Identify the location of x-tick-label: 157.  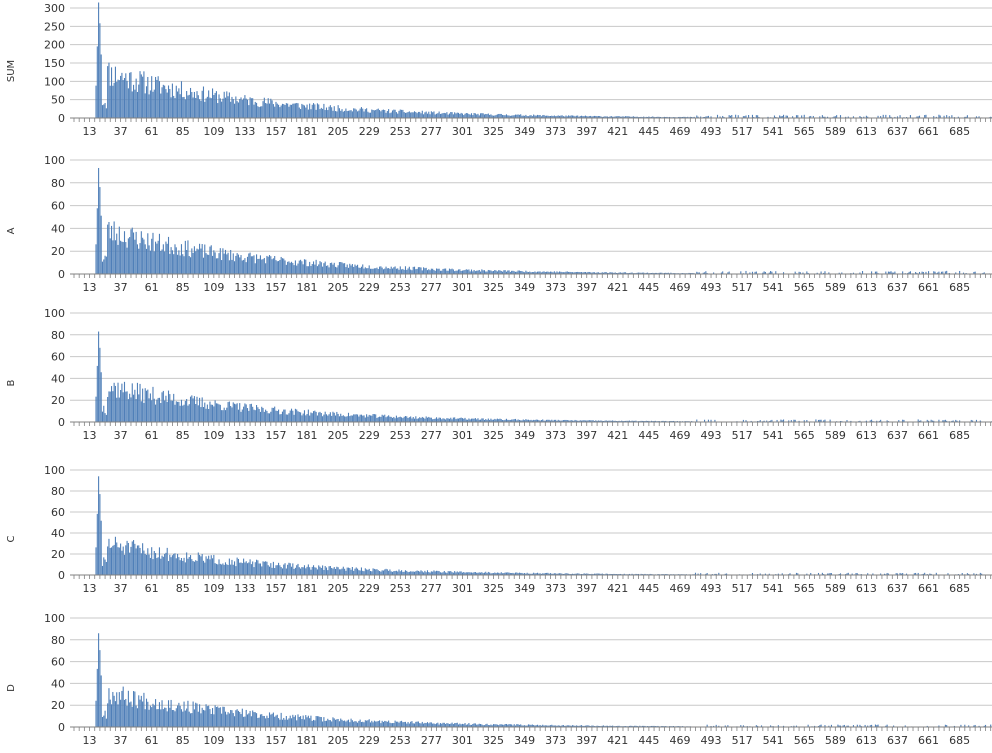
(275, 131).